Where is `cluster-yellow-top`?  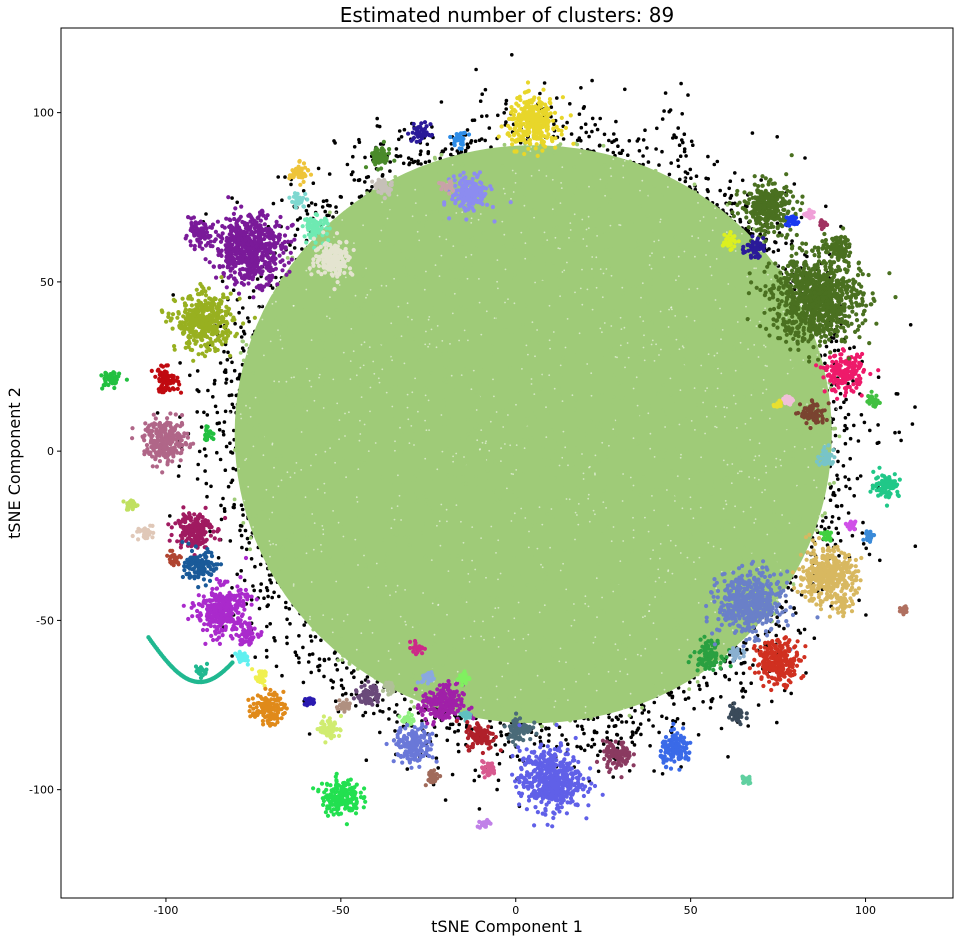 cluster-yellow-top is located at coordinates (536, 119).